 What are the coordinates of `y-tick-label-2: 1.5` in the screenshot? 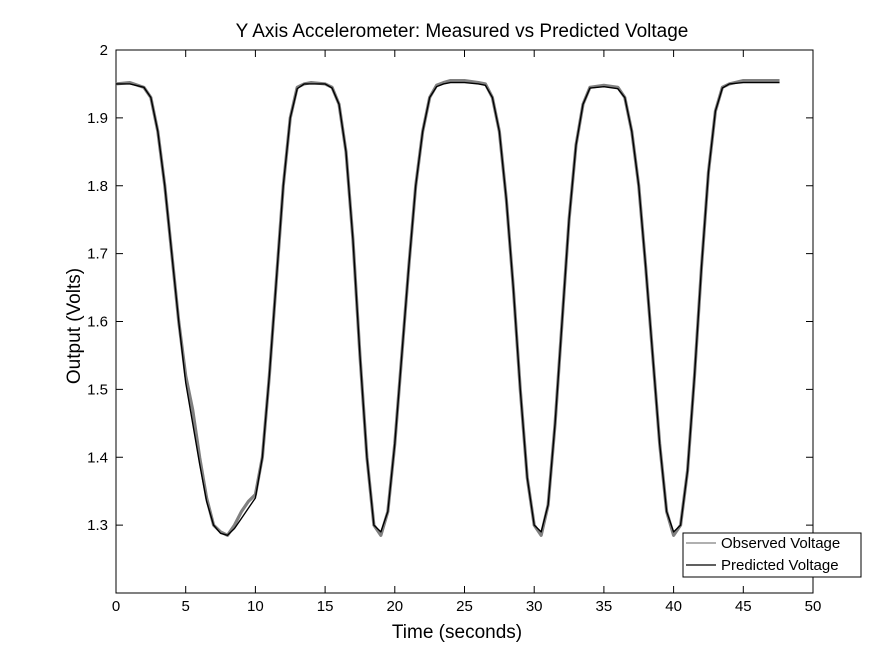 It's located at (97, 389).